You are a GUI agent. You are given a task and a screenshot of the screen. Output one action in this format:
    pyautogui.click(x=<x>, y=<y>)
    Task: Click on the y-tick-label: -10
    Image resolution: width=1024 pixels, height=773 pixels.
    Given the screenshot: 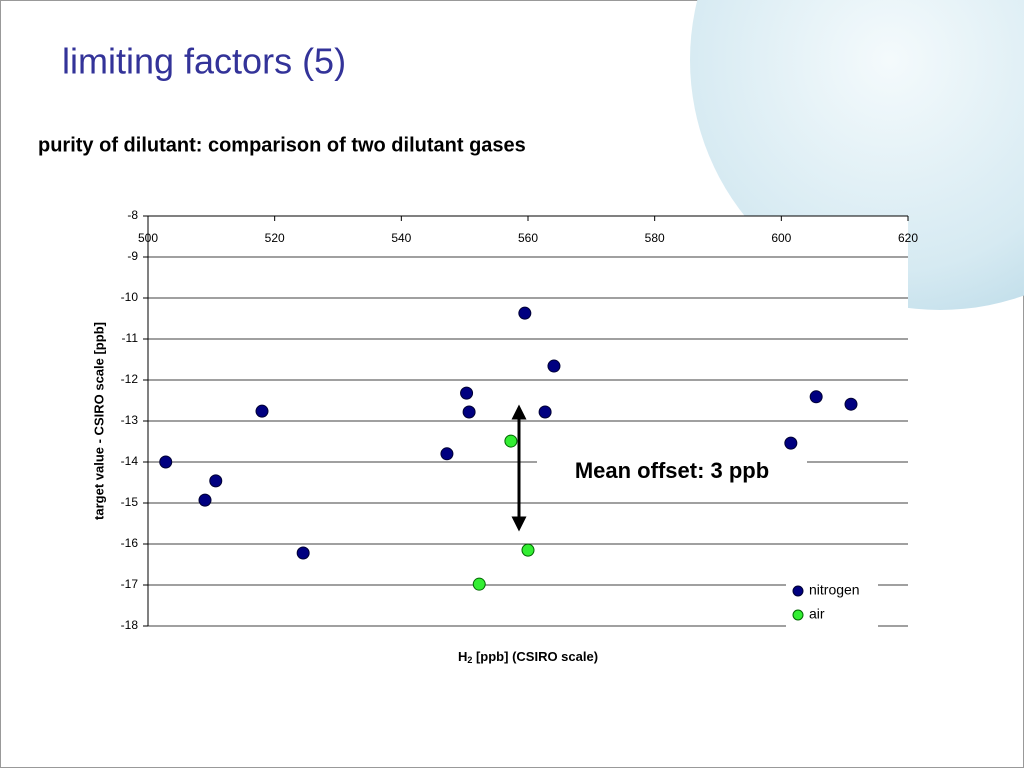 What is the action you would take?
    pyautogui.click(x=130, y=297)
    